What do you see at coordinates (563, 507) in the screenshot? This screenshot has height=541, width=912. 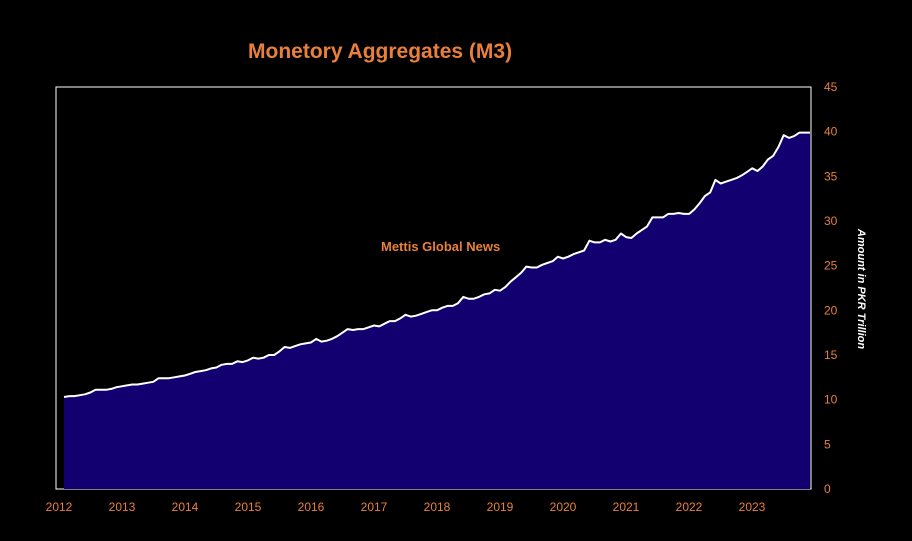 I see `x-tick-label: 2020` at bounding box center [563, 507].